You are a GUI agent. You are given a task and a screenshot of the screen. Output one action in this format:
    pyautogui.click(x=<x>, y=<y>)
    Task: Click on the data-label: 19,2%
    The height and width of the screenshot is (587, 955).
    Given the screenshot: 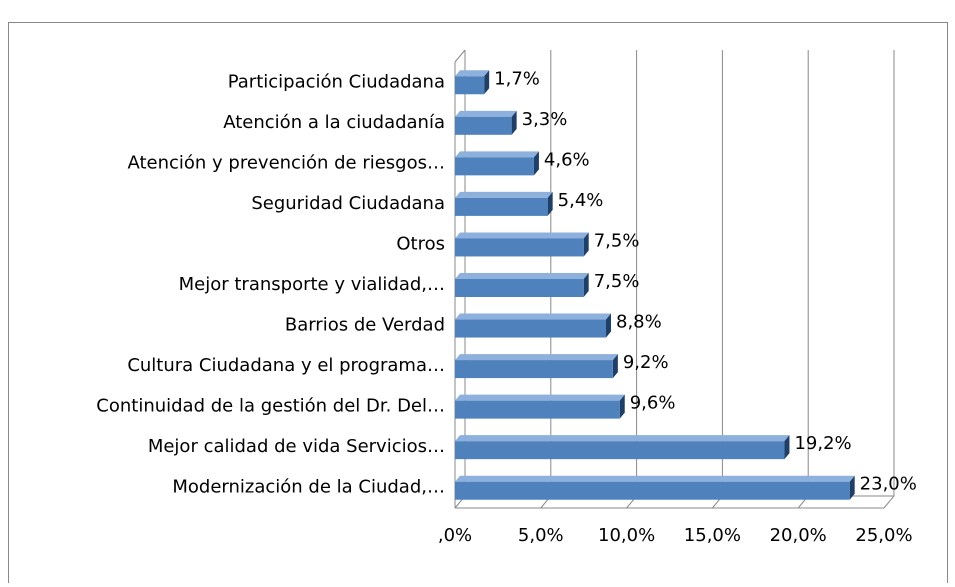 What is the action you would take?
    pyautogui.click(x=822, y=443)
    